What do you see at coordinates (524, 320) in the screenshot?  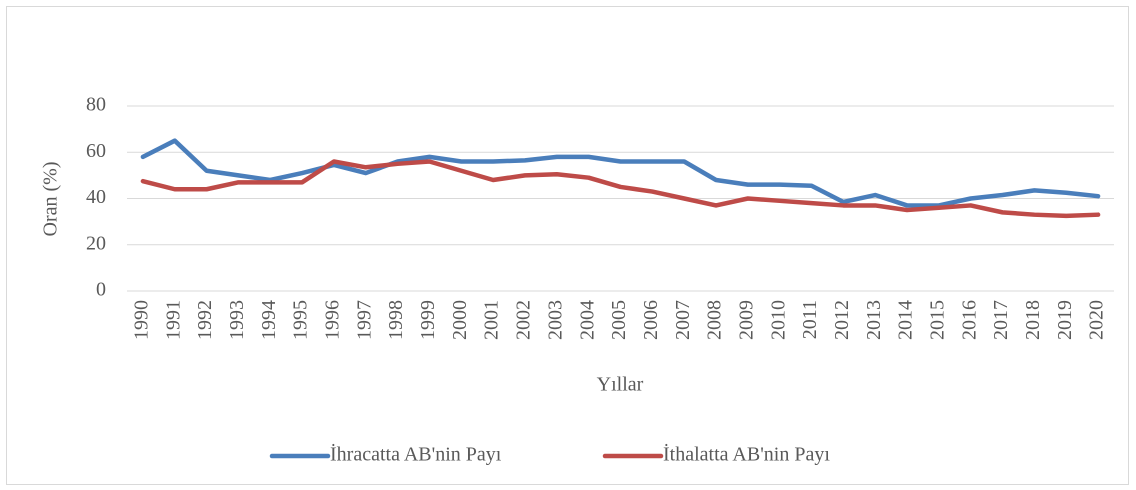 I see `x-tick-label: 2002` at bounding box center [524, 320].